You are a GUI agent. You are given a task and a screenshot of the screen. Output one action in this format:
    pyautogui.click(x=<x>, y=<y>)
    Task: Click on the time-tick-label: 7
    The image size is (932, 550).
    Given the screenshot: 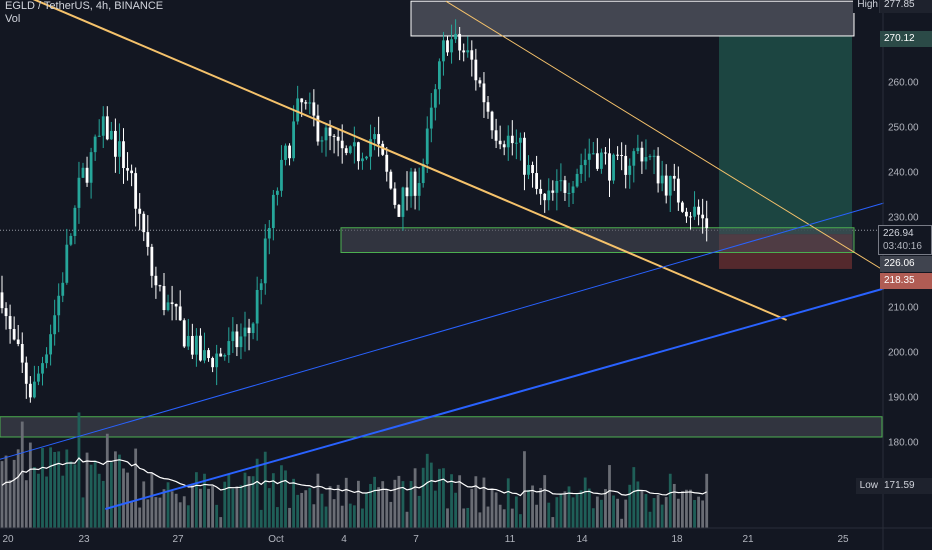 What is the action you would take?
    pyautogui.click(x=416, y=539)
    